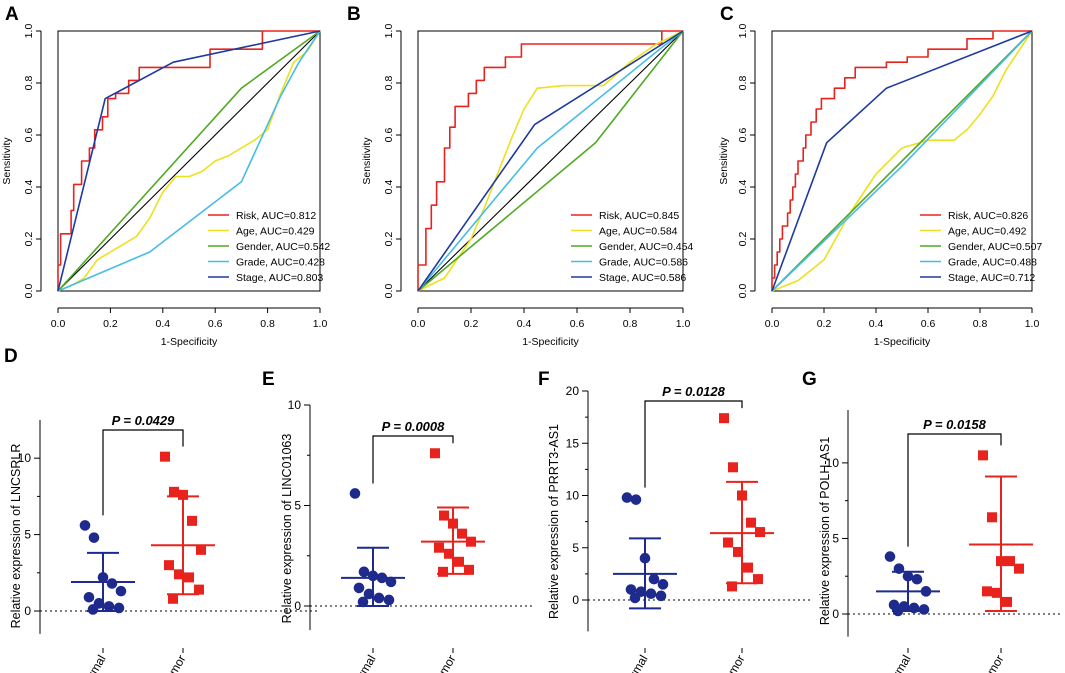  What do you see at coordinates (275, 232) in the screenshot?
I see `legend-label-age: Age, AUC=0.429` at bounding box center [275, 232].